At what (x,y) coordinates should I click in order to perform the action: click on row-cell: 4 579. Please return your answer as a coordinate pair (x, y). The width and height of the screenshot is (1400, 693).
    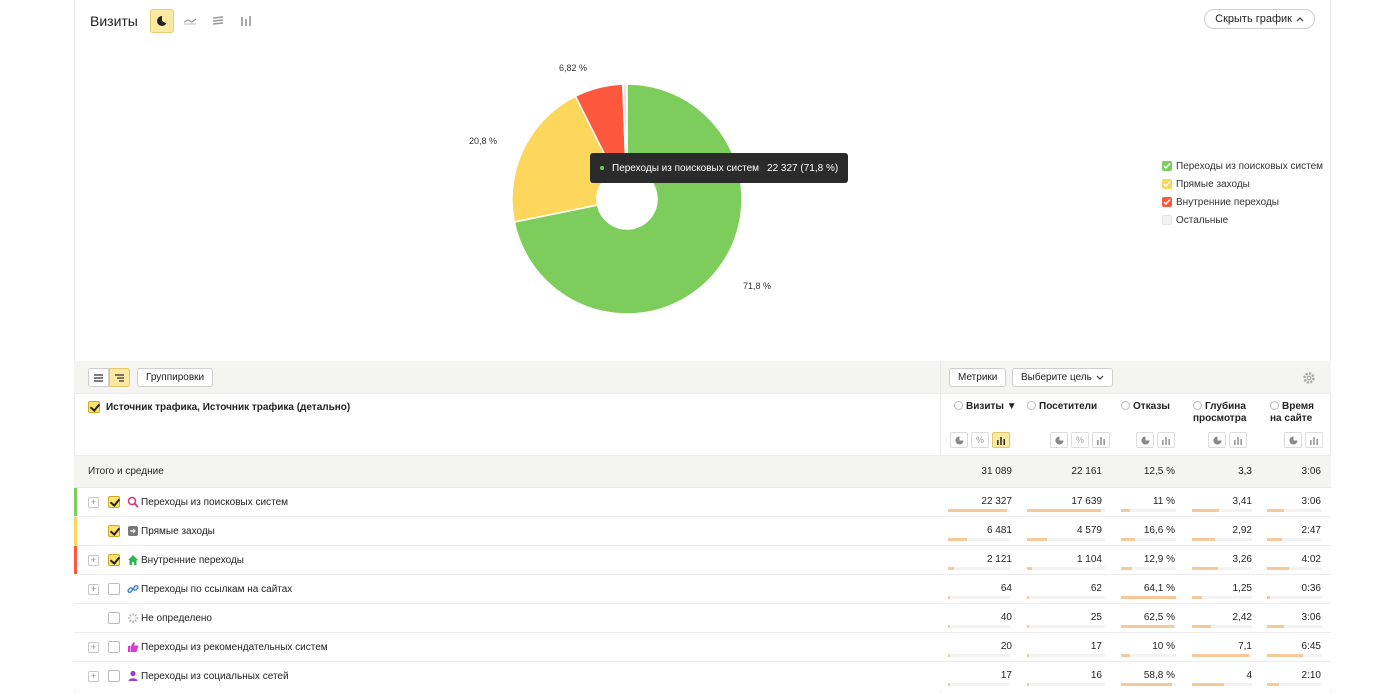
    Looking at the image, I should click on (1089, 530).